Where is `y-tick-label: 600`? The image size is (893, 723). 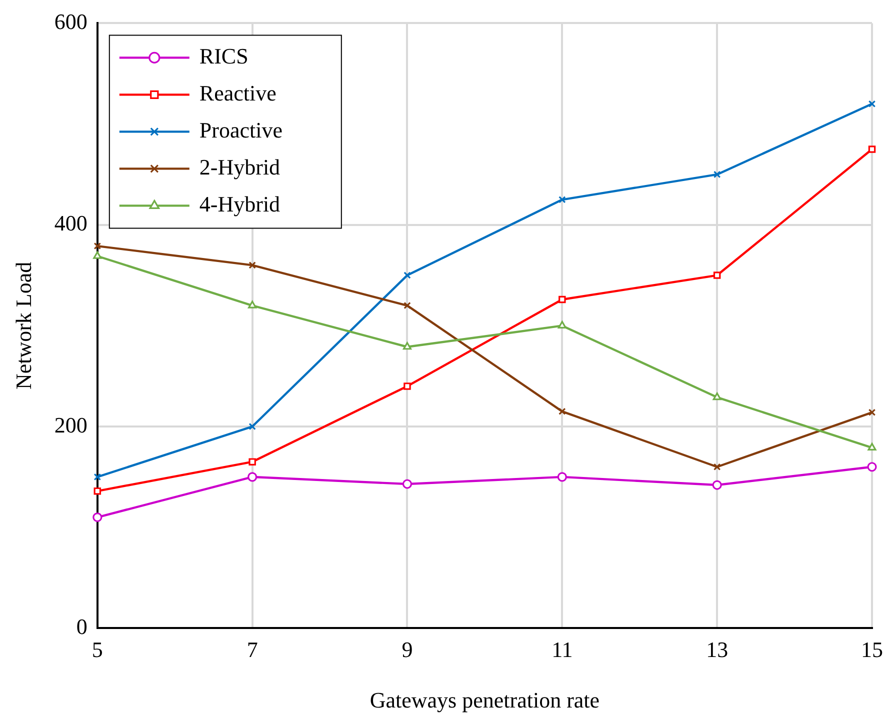
y-tick-label: 600 is located at coordinates (71, 21).